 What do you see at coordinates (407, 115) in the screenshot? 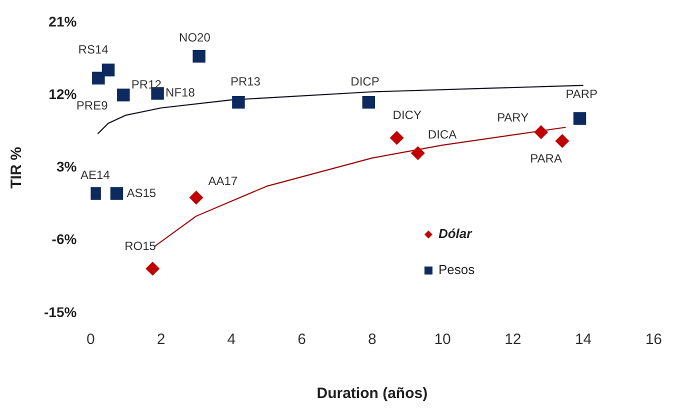
I see `annotation: DICY` at bounding box center [407, 115].